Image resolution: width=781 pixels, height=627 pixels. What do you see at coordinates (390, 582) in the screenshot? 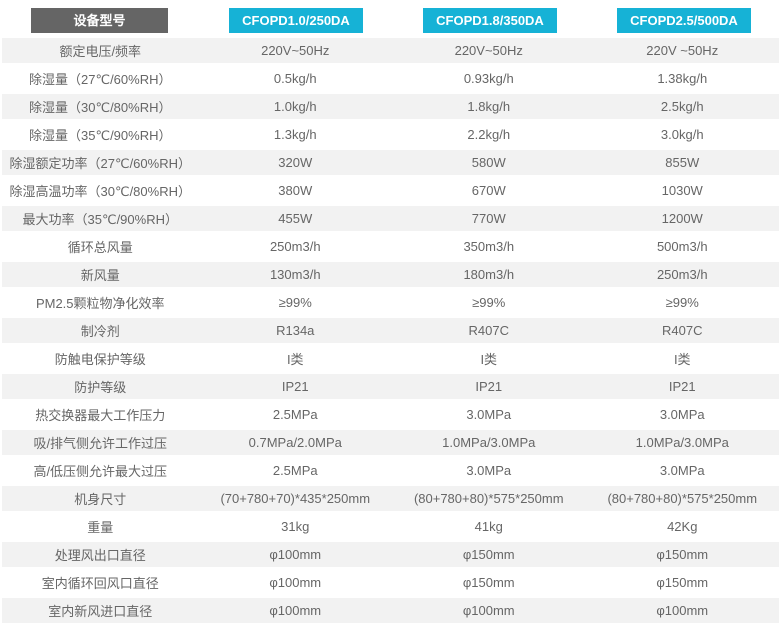
I see `spec-row: 室内循环回风口直径 φ100mm φ150mm φ150mm` at bounding box center [390, 582].